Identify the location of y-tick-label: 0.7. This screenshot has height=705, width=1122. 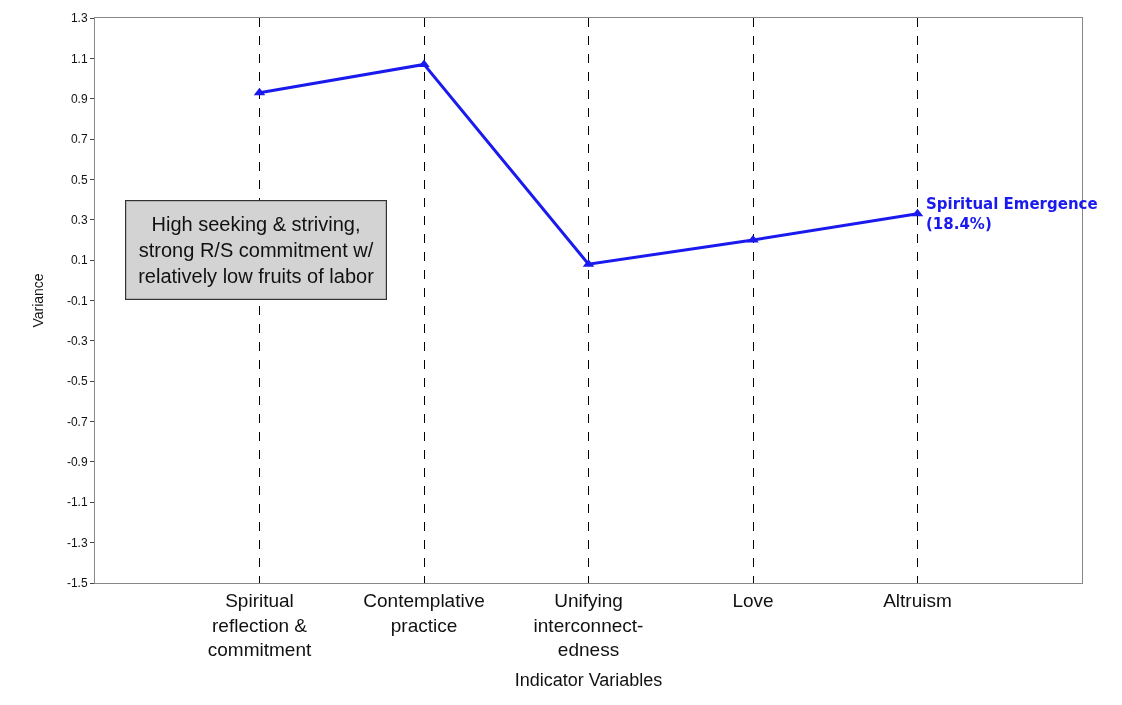
(79, 139).